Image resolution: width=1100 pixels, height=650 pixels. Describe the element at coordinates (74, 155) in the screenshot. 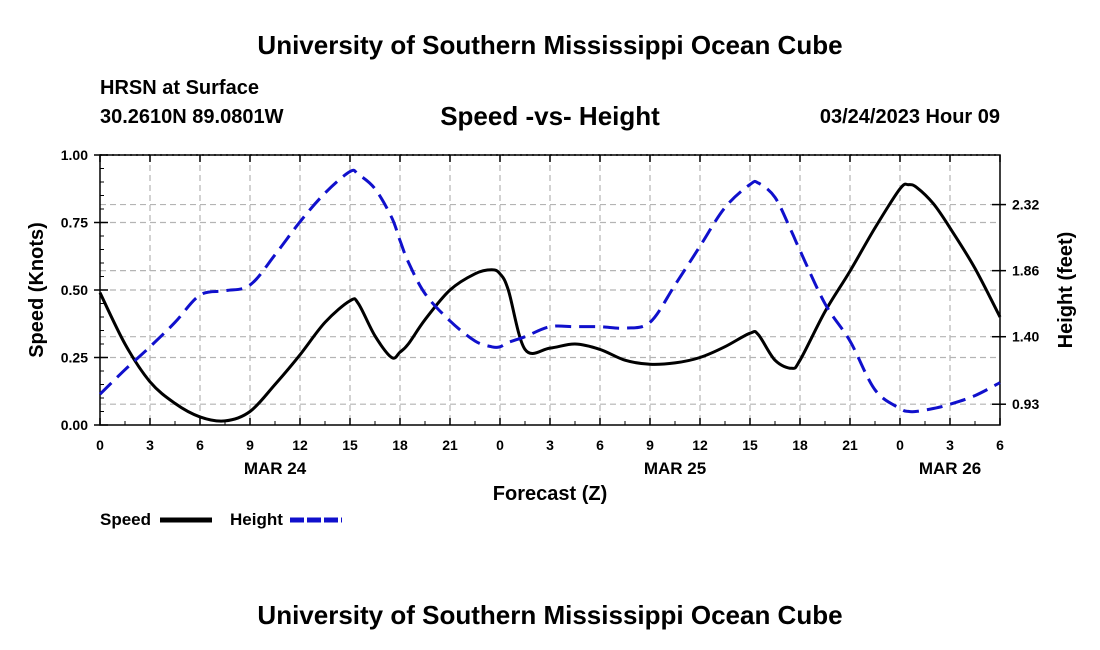

I see `y-left-tick-label: 1.00` at that location.